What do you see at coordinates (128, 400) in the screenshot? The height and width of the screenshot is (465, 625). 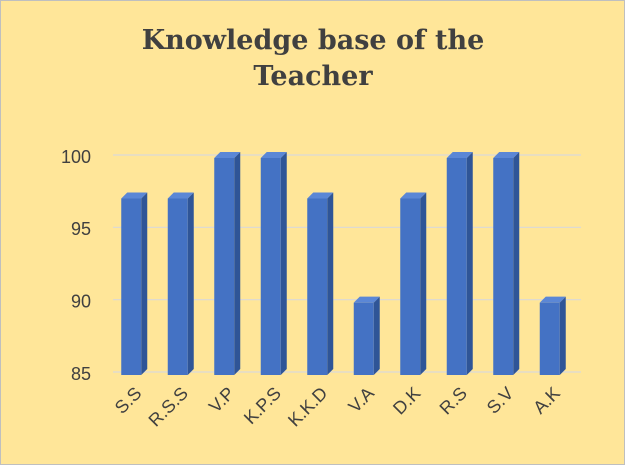 I see `x-tick-label: S.S` at bounding box center [128, 400].